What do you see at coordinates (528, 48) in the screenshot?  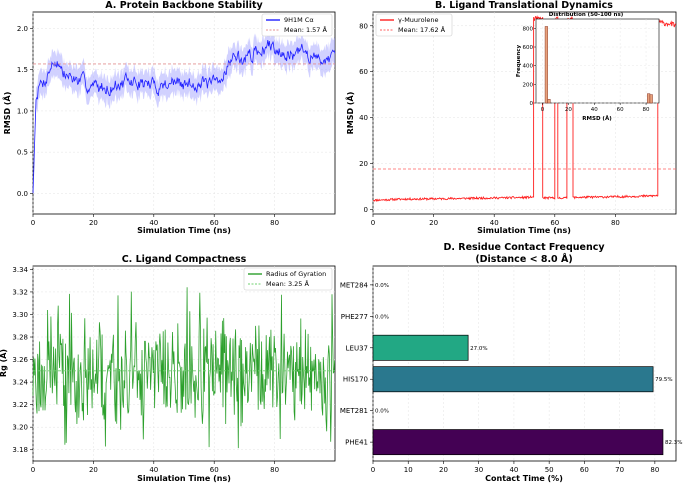 I see `inset-y-tick-label: 600` at bounding box center [528, 48].